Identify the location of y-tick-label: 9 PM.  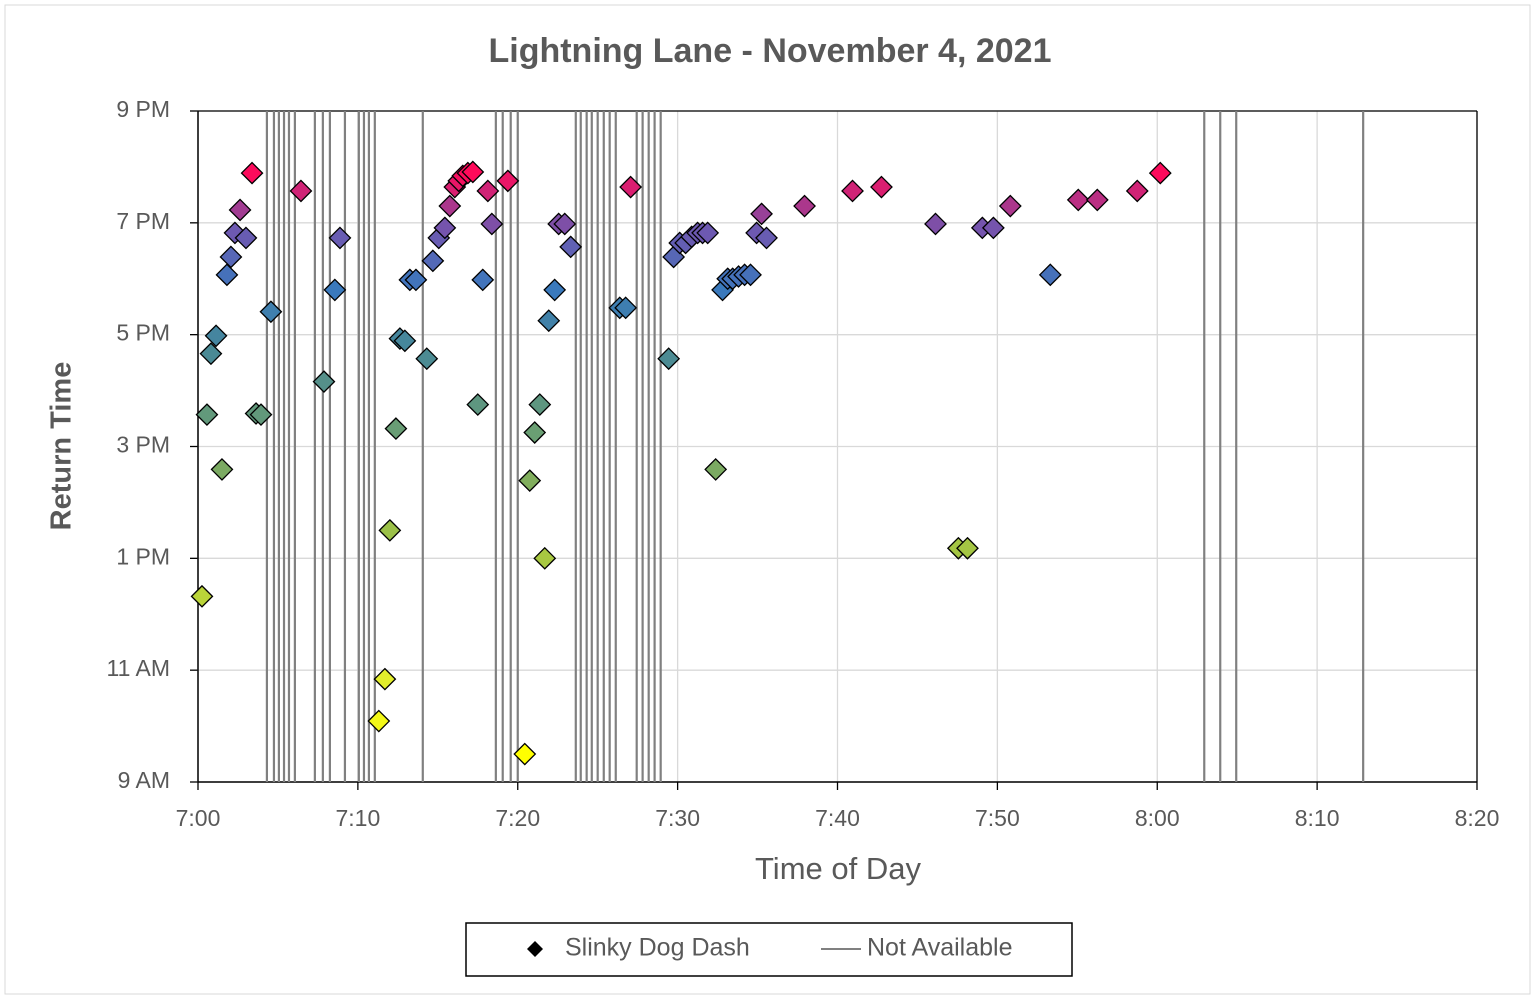
(143, 109).